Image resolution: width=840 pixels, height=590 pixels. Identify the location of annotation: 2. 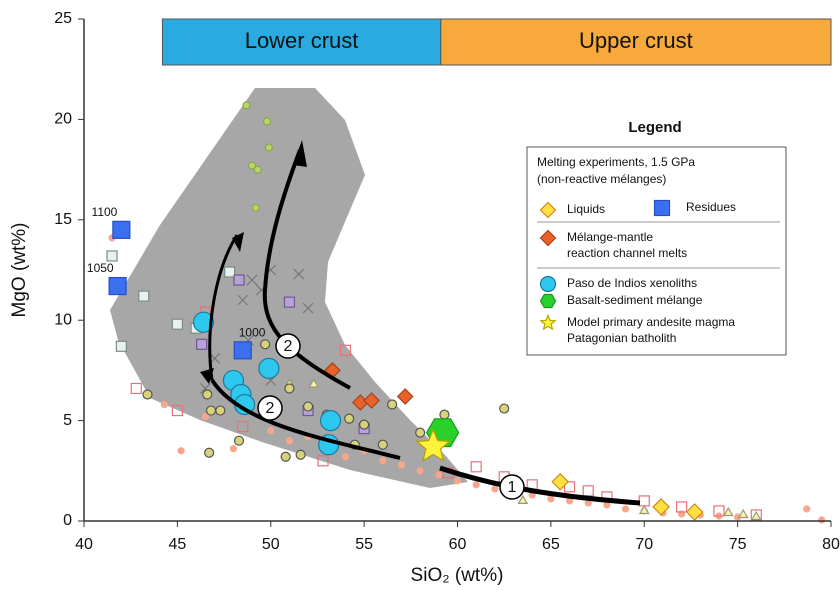
(270, 408).